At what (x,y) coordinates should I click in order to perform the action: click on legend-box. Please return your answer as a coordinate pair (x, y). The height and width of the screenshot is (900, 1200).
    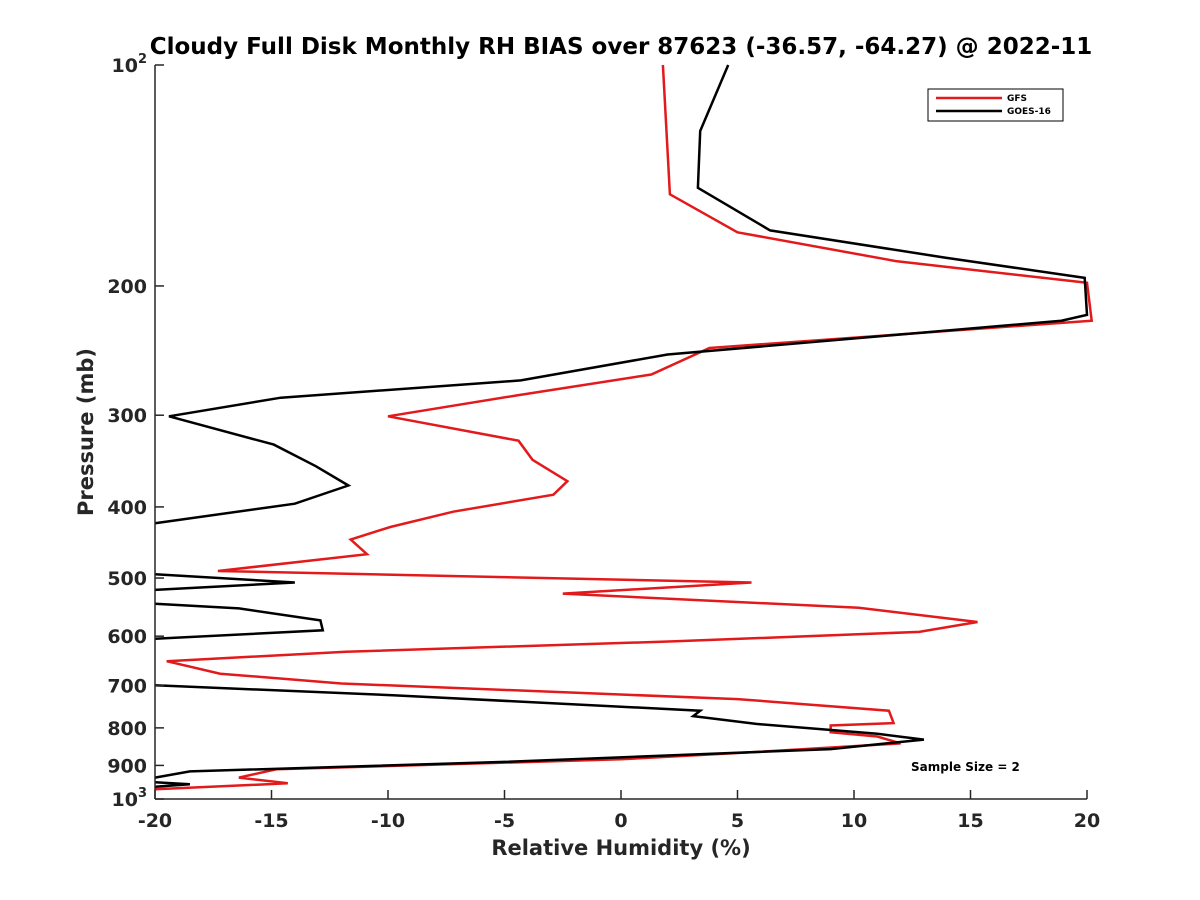
    Looking at the image, I should click on (995, 105).